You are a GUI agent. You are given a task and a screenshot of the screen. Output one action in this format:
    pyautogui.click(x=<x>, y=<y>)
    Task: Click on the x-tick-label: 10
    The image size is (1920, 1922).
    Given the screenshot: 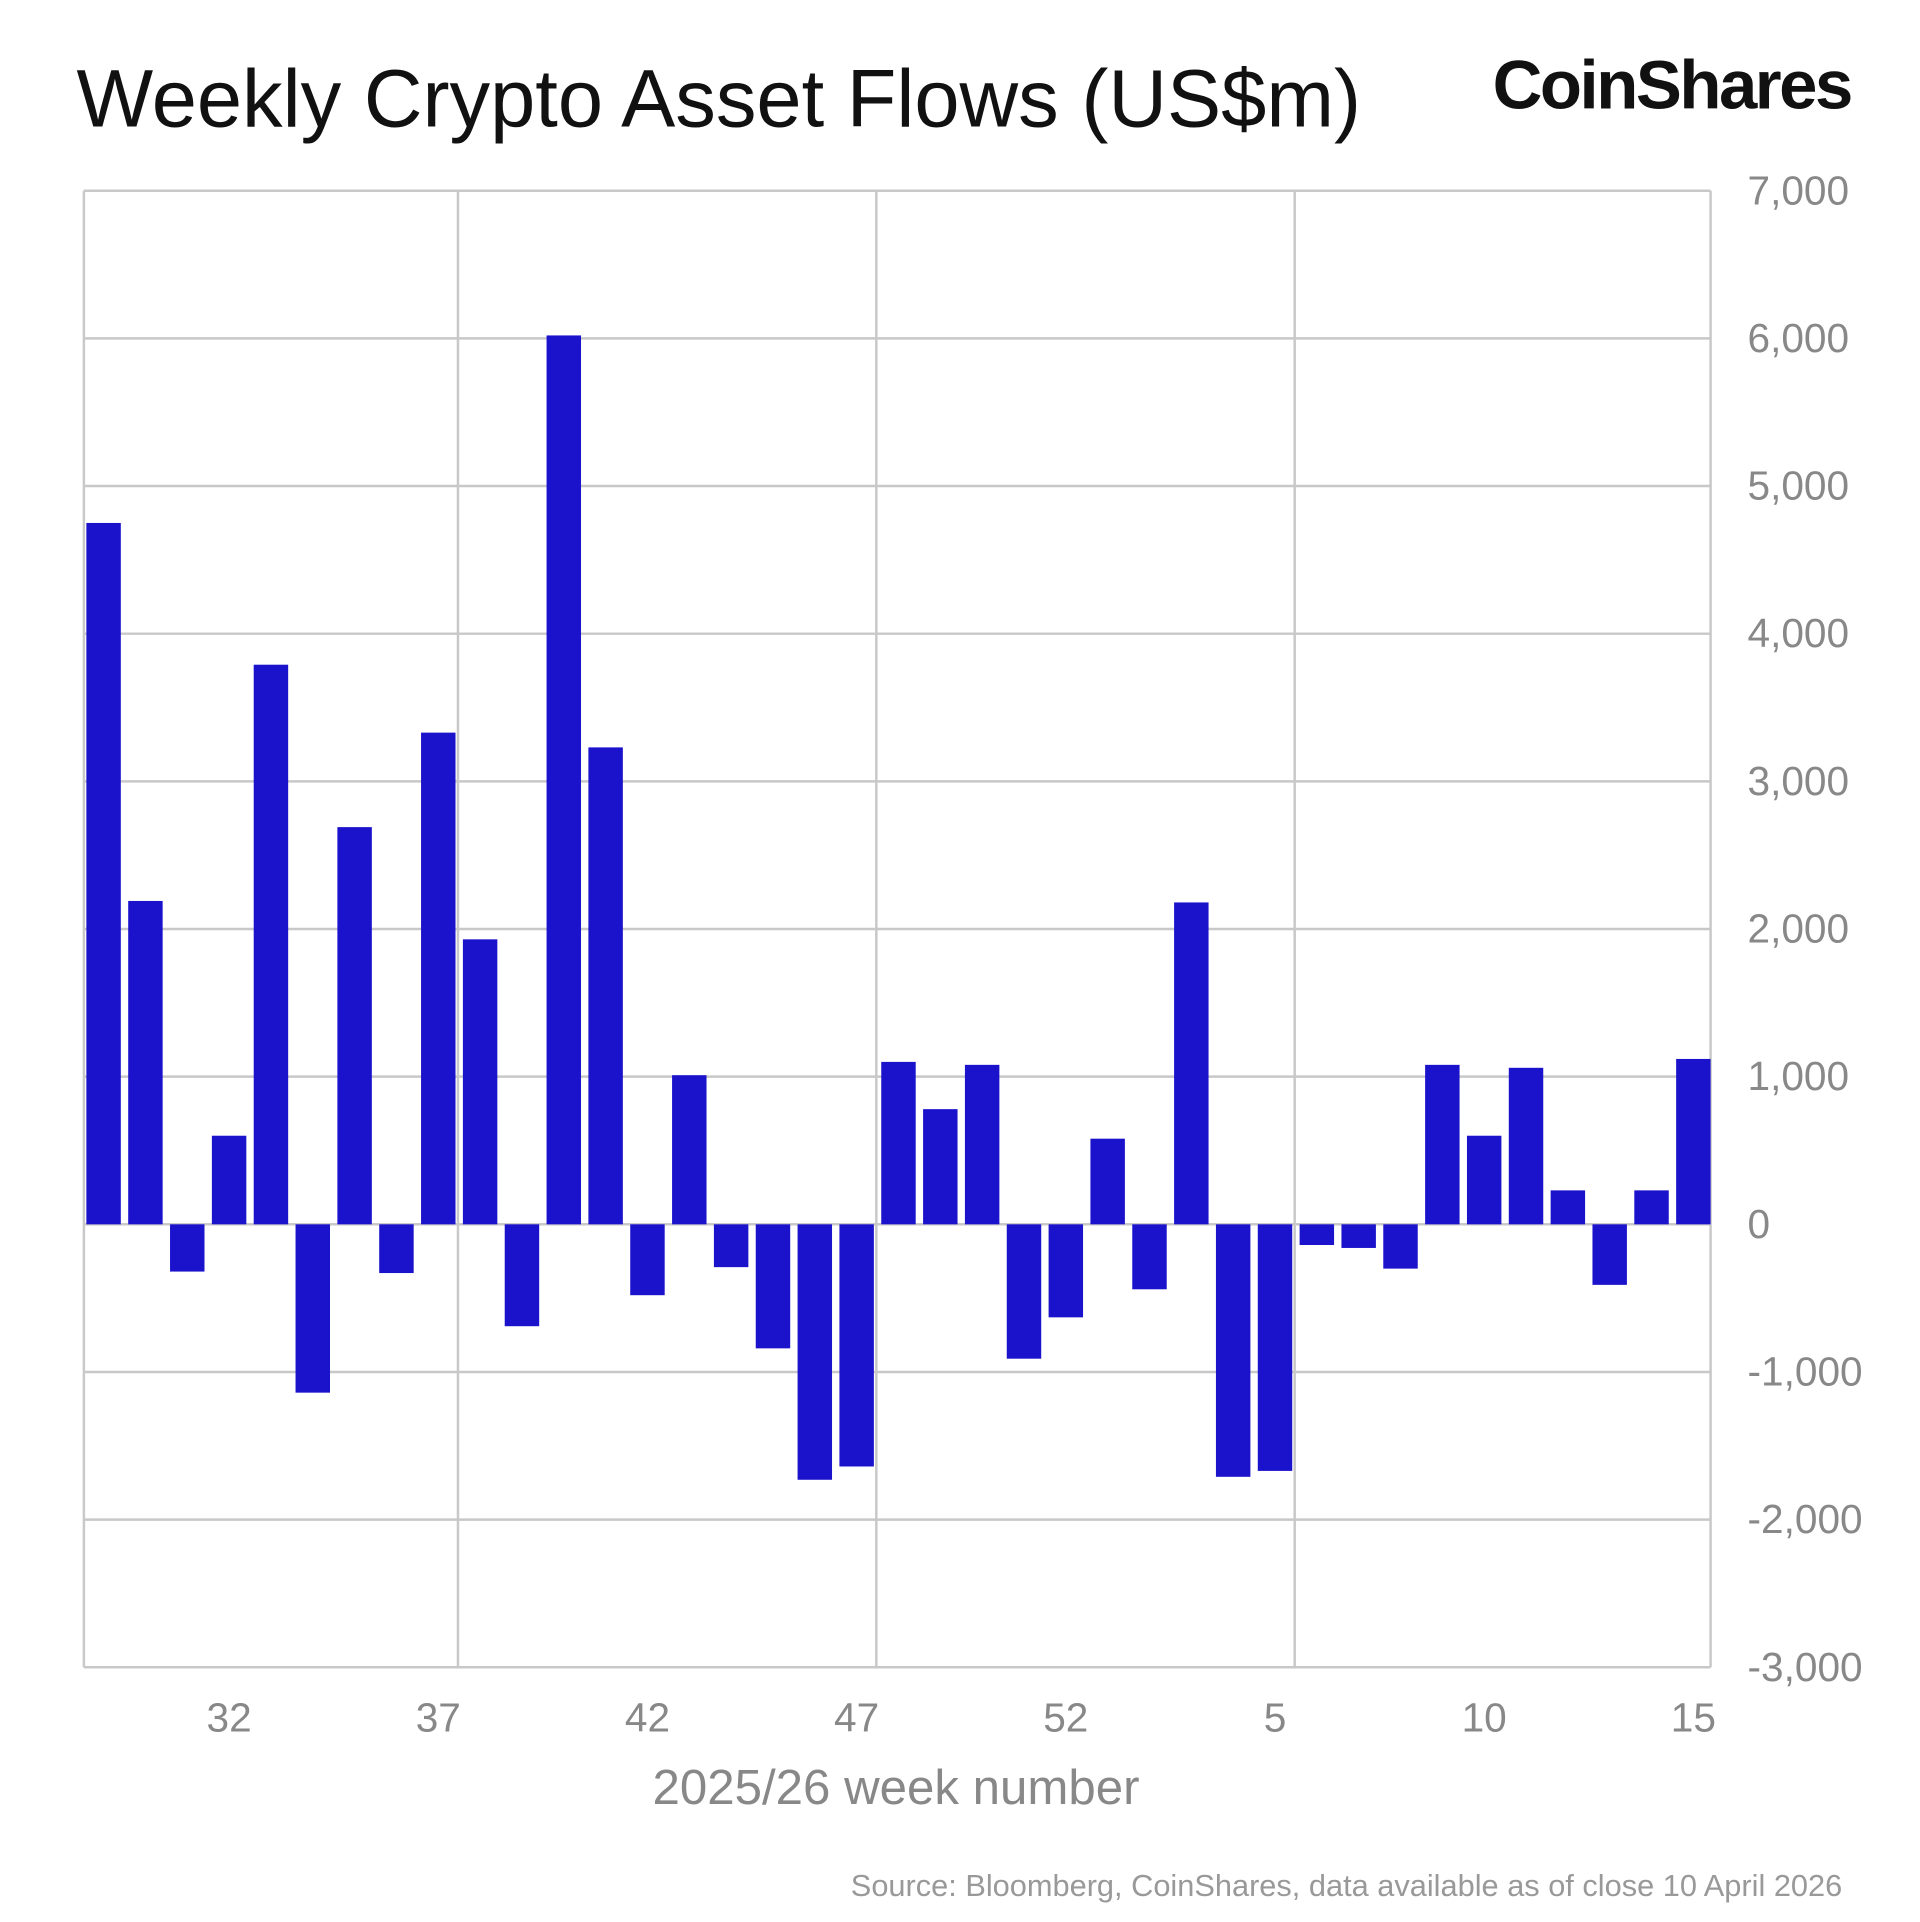 What is the action you would take?
    pyautogui.click(x=1484, y=1717)
    